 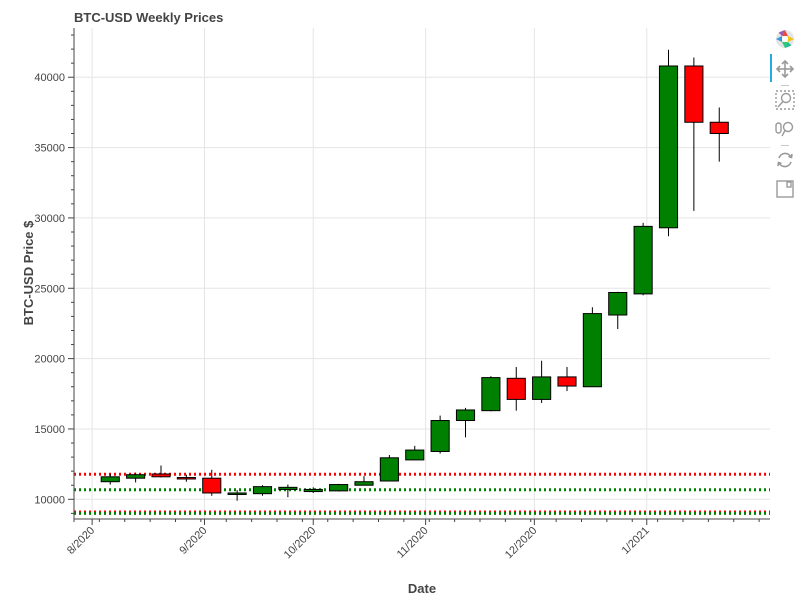 What do you see at coordinates (28, 273) in the screenshot?
I see `y-axis-label: BTC-USD Price $` at bounding box center [28, 273].